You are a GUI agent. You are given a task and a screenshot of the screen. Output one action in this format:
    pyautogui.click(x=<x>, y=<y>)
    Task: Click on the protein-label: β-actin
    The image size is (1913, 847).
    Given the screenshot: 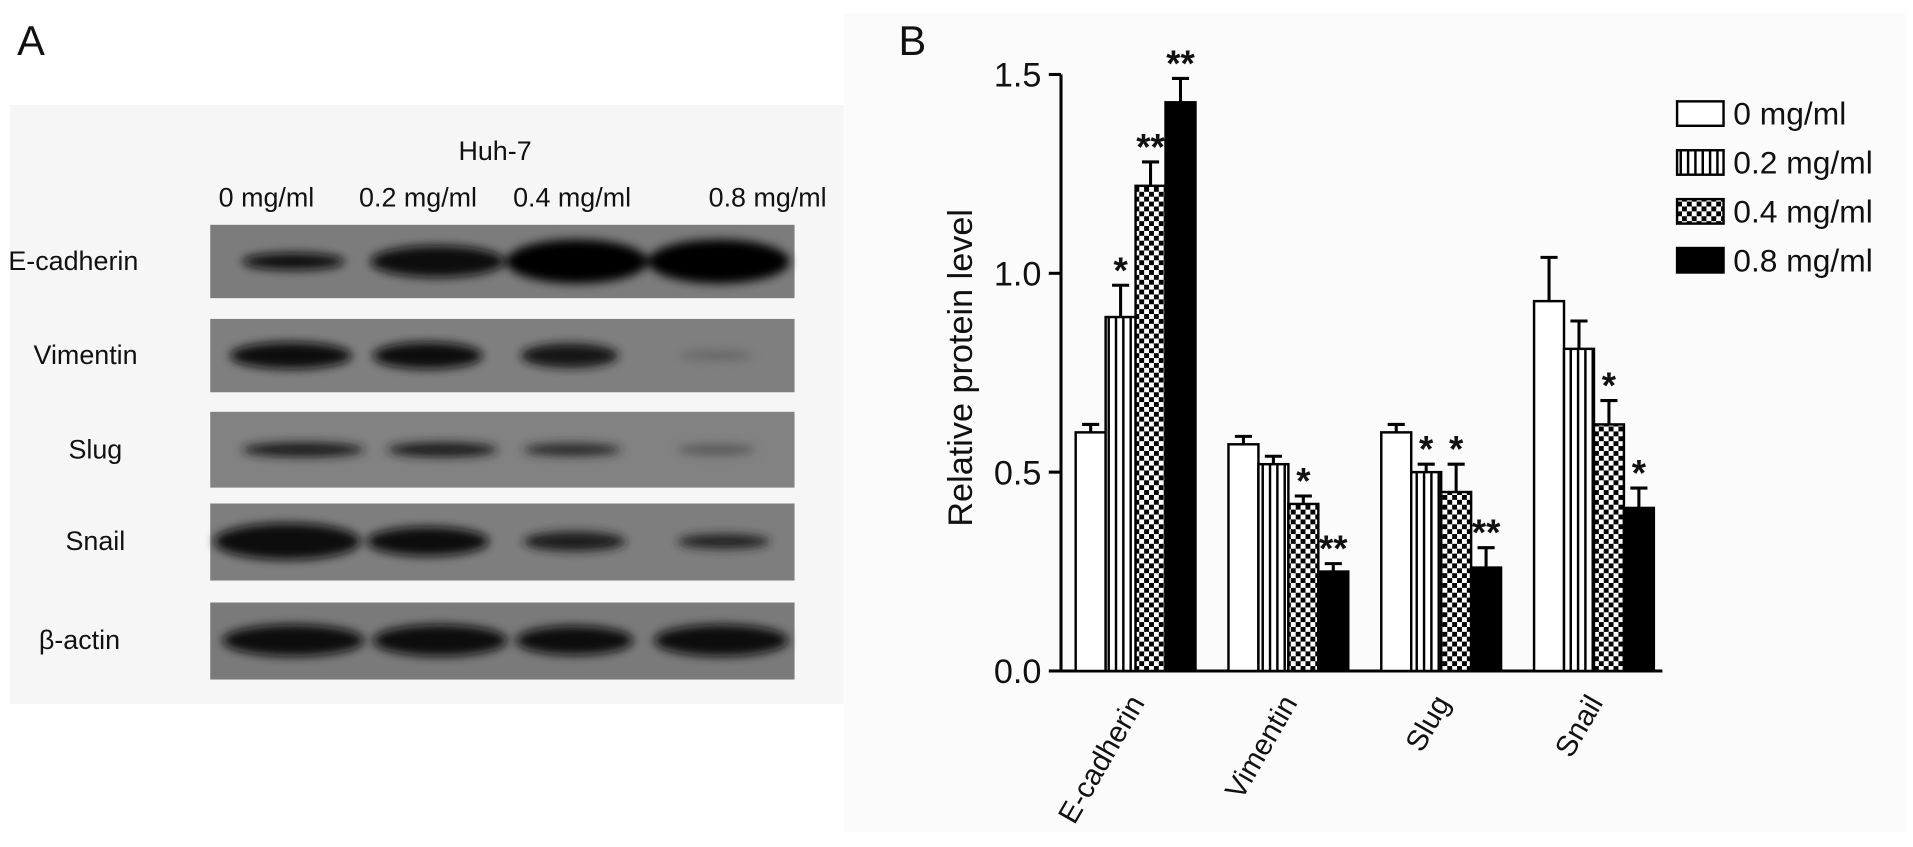 What is the action you would take?
    pyautogui.click(x=79, y=640)
    